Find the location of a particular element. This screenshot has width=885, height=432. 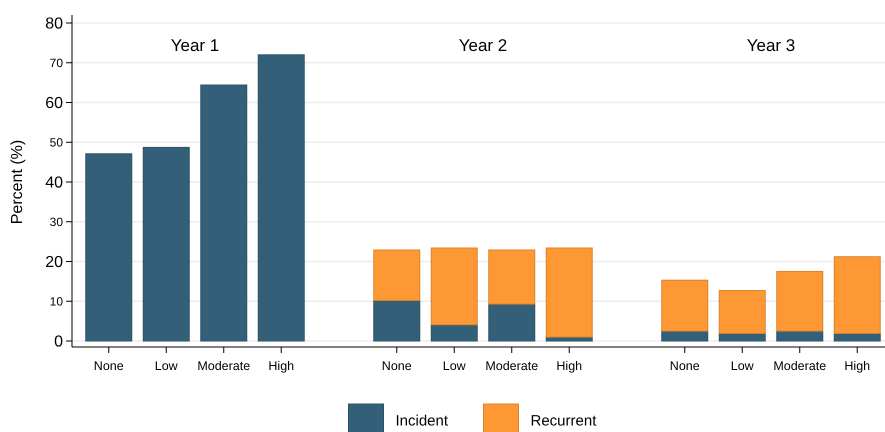

y-tick-label: 80 is located at coordinates (54, 24).